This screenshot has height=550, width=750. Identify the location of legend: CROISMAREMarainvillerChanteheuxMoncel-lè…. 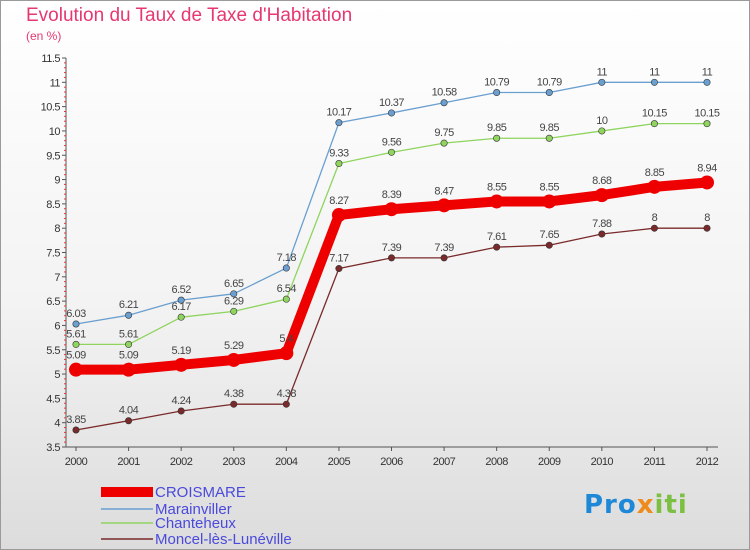
(196, 516).